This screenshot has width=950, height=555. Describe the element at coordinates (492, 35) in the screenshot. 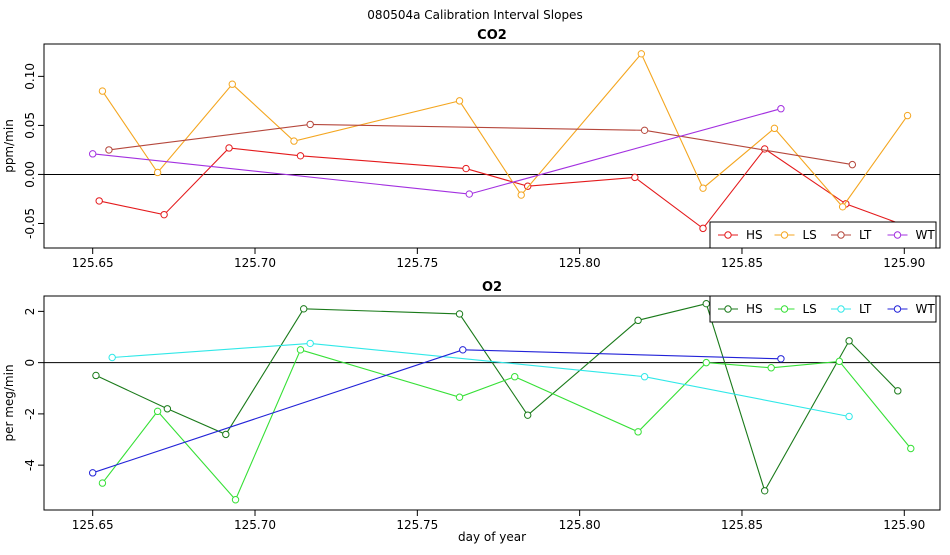

I see `panel-1-title: CO2` at that location.